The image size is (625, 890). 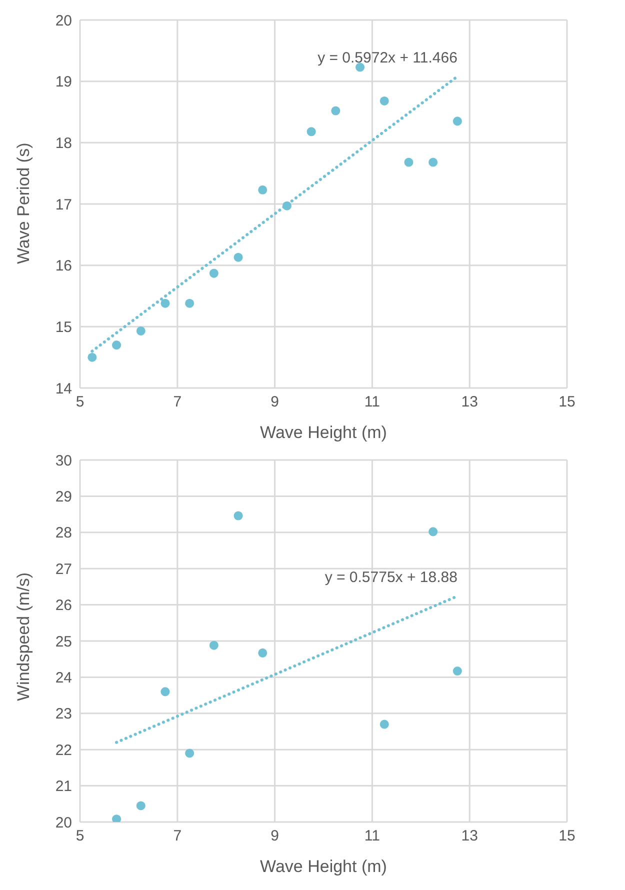 I want to click on y-tick-label: 28, so click(x=63, y=533).